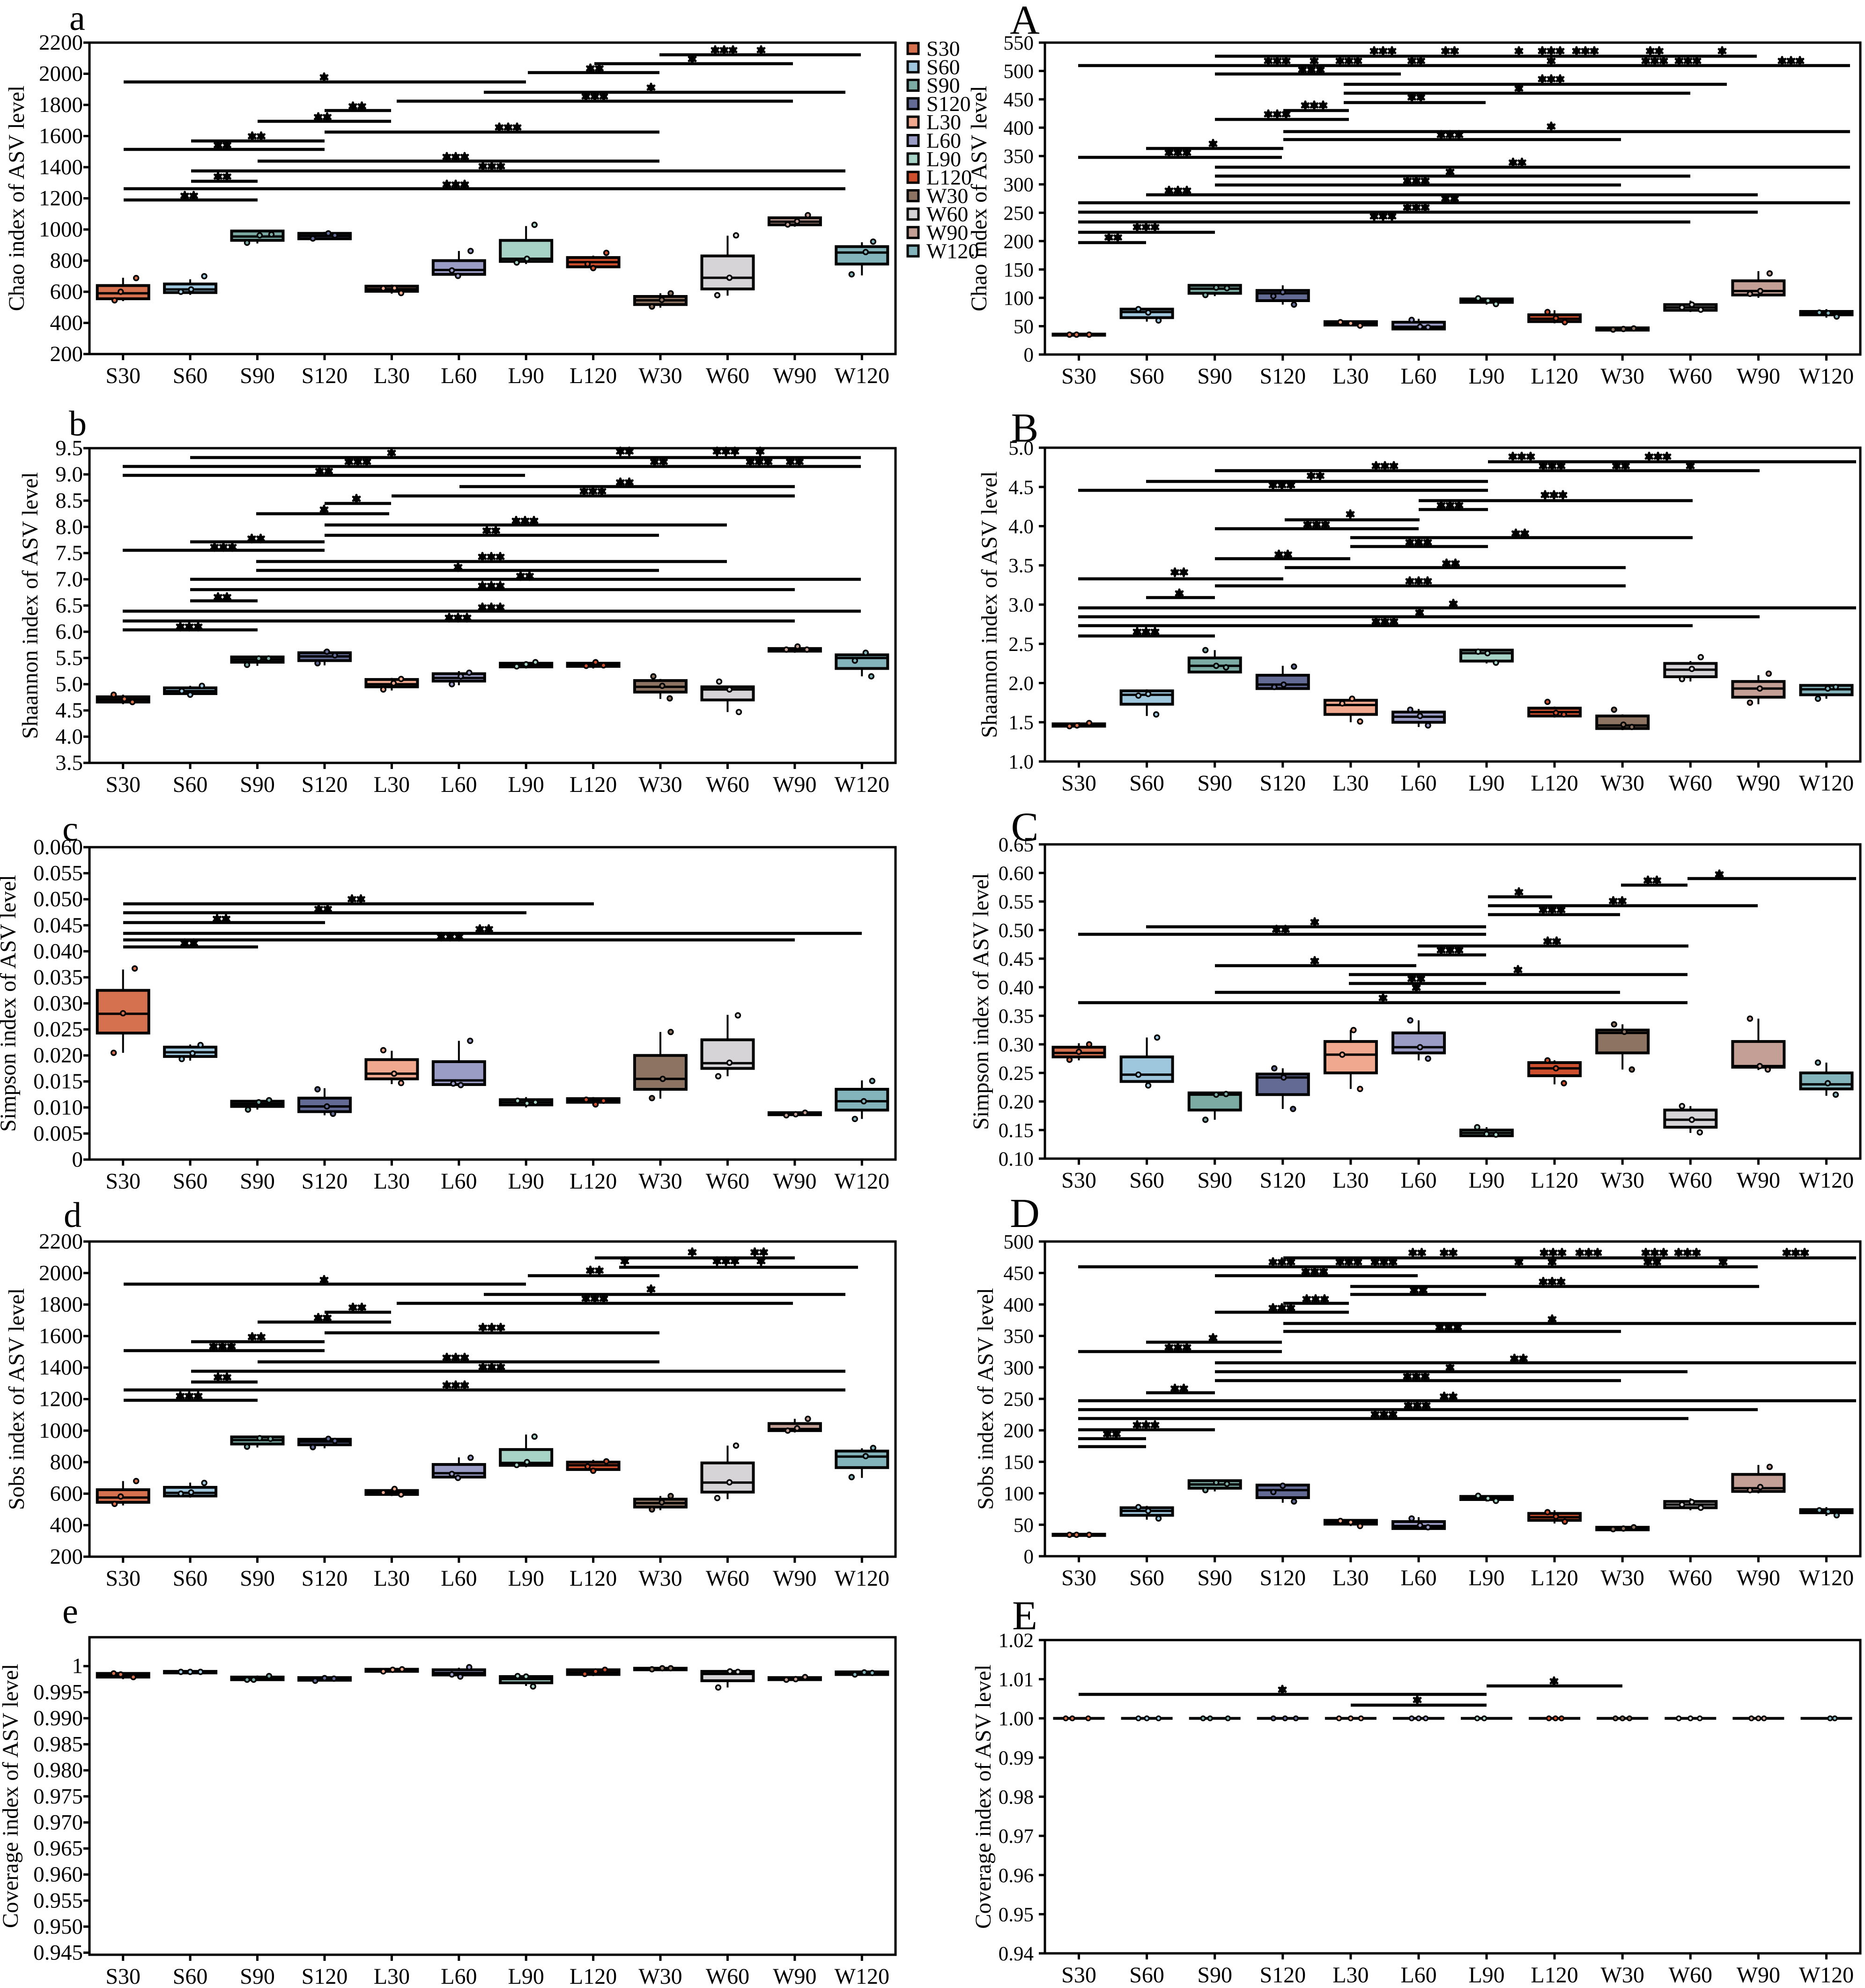 This screenshot has height=1988, width=1865. Describe the element at coordinates (77, 1159) in the screenshot. I see `svg-text: 0` at that location.